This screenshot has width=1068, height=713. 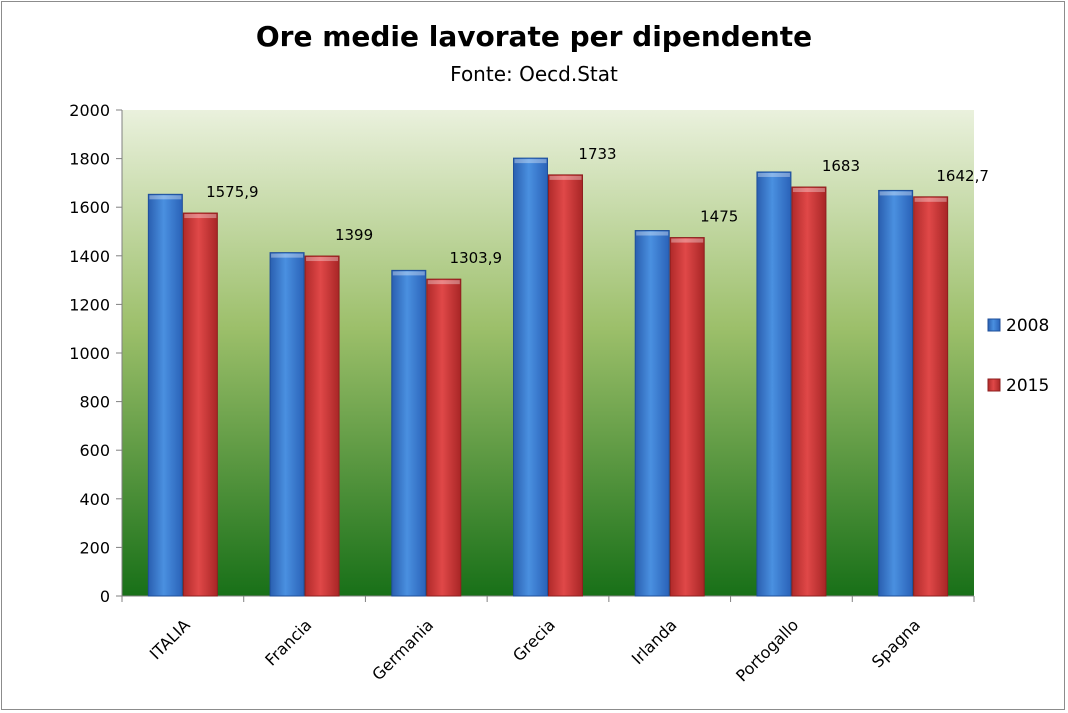 What do you see at coordinates (288, 642) in the screenshot?
I see `x-tick-label: Francia` at bounding box center [288, 642].